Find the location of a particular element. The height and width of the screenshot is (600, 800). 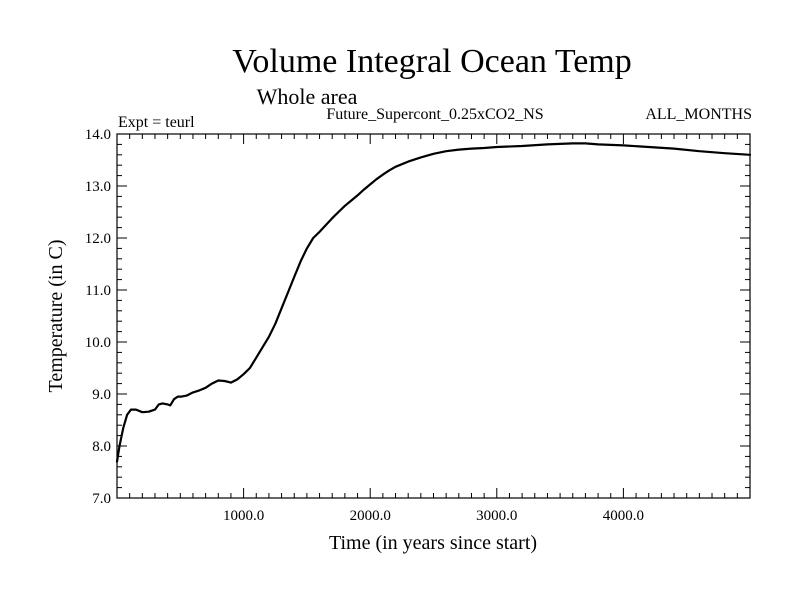

y-tick-label: 12.0 is located at coordinates (98, 239).